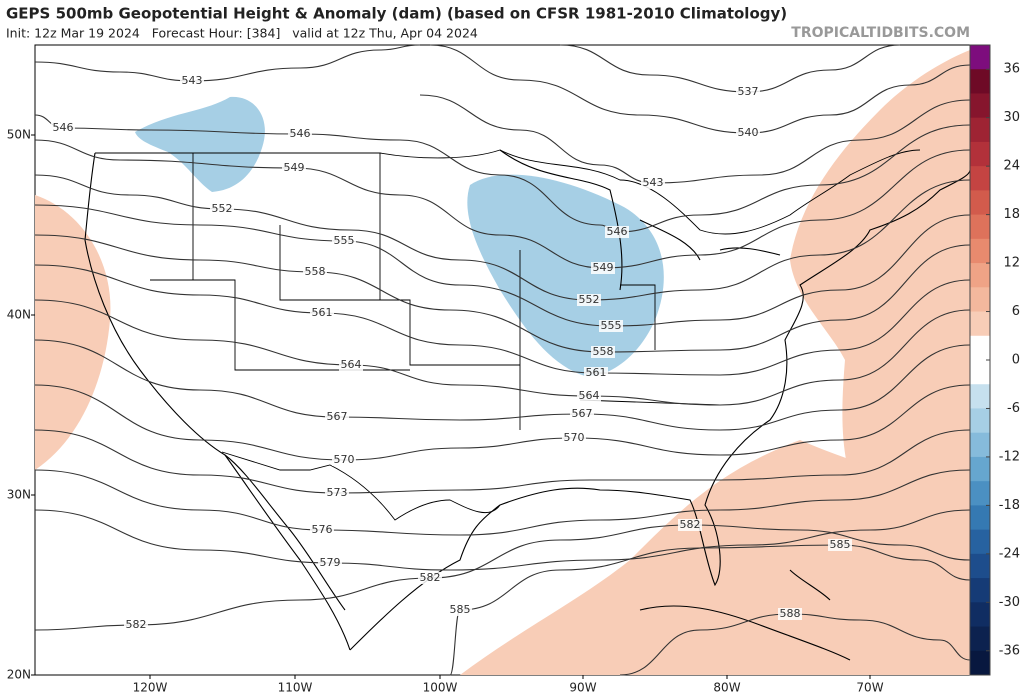 The width and height of the screenshot is (1024, 700). I want to click on contour-label: 582, so click(690, 524).